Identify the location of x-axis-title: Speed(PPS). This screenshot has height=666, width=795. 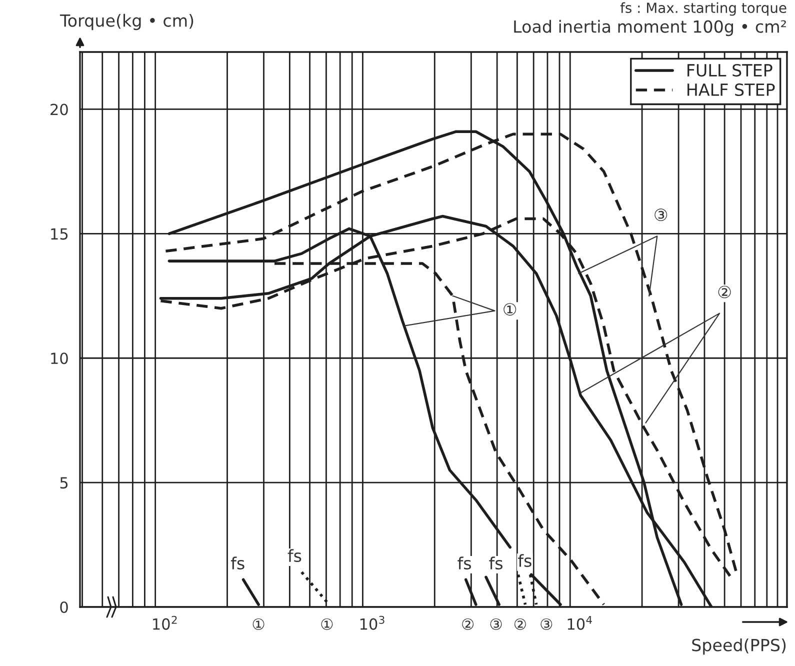
(739, 646).